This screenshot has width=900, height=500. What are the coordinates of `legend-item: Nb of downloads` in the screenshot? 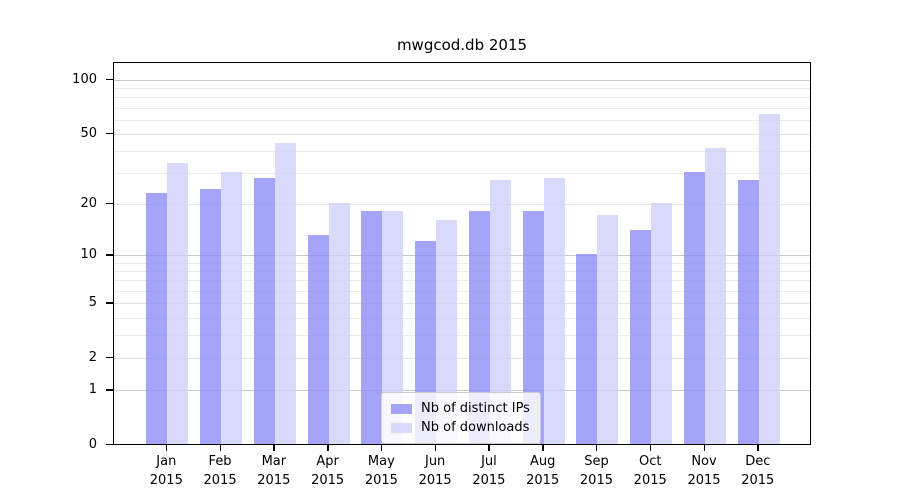 It's located at (460, 427).